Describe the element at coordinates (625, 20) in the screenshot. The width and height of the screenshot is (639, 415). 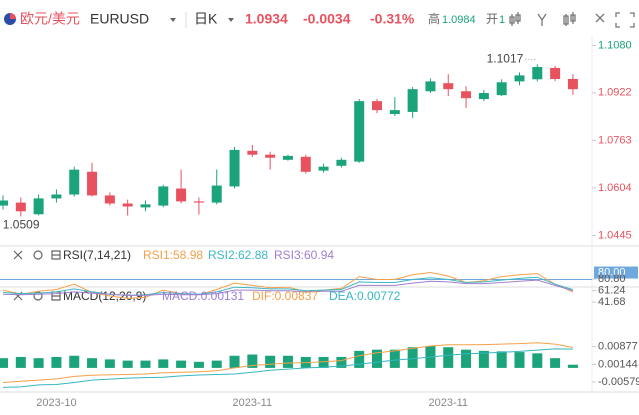
I see `fullscreen-icon` at that location.